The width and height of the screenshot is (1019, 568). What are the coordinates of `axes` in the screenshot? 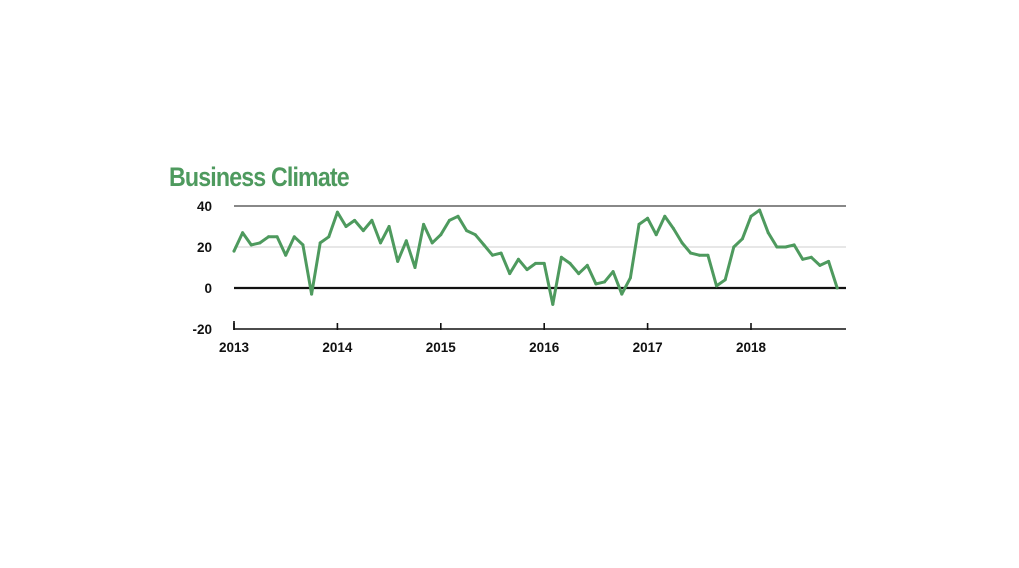 It's located at (492, 325).